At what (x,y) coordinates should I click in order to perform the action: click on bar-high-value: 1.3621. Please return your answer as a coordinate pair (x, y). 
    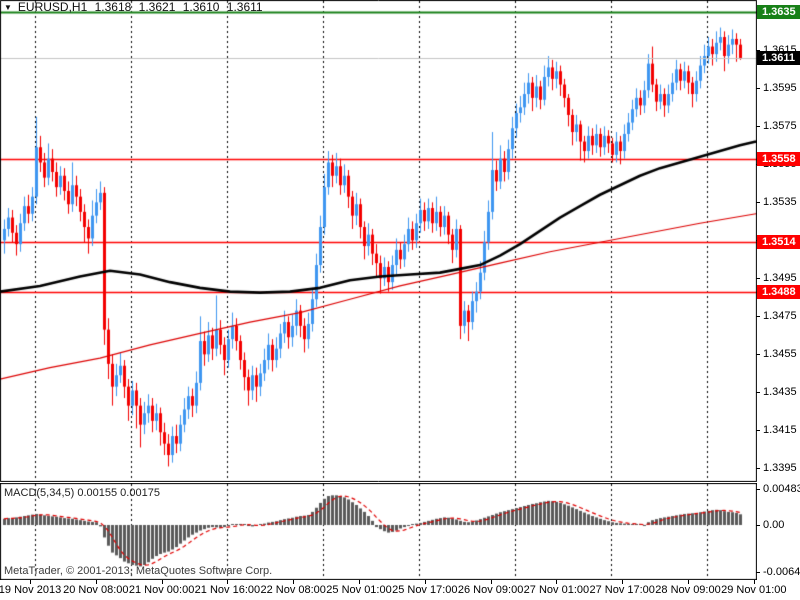
    Looking at the image, I should click on (157, 7).